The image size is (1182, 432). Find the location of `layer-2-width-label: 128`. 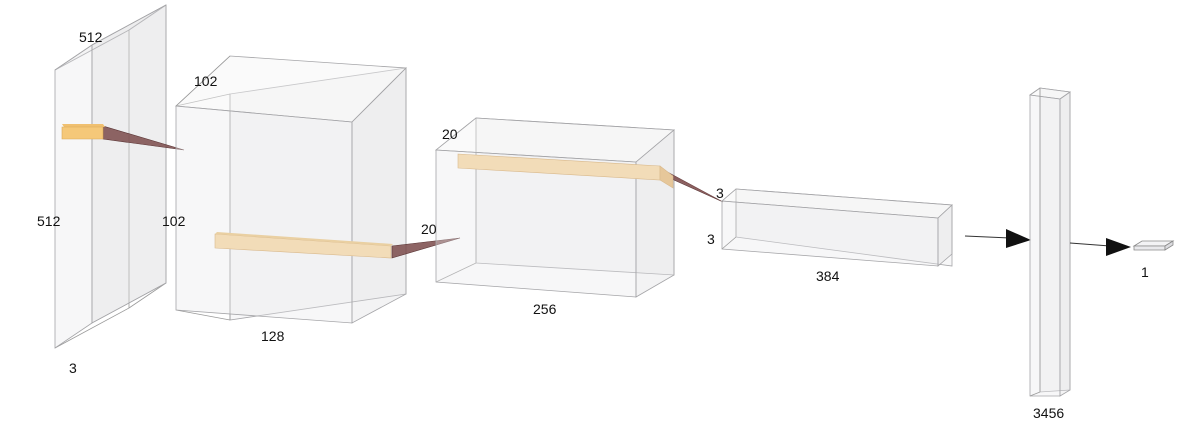

layer-2-width-label: 128 is located at coordinates (273, 336).